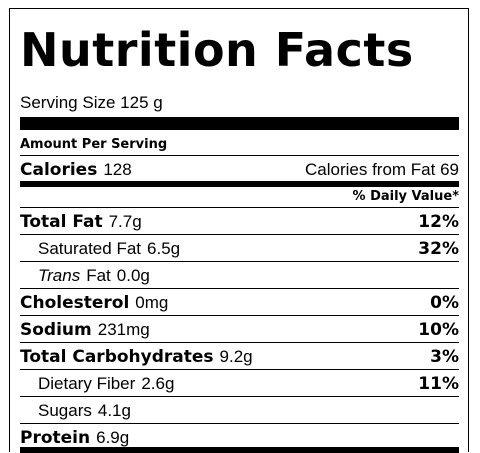  Describe the element at coordinates (438, 330) in the screenshot. I see `sodium-dv: 10%` at that location.